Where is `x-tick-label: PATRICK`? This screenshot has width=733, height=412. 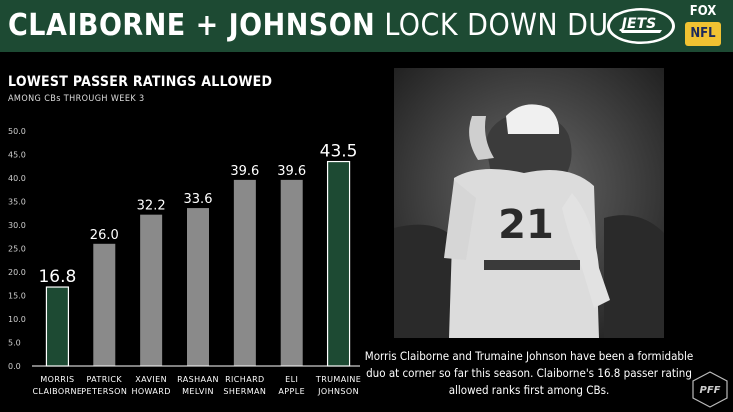
x-tick-label: PATRICK is located at coordinates (104, 379).